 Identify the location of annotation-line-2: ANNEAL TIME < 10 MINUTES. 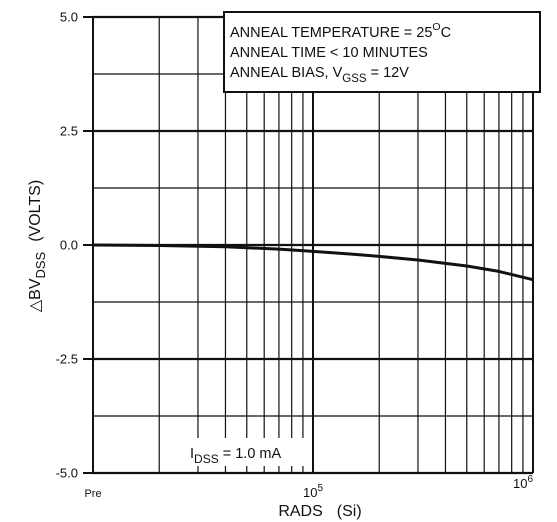
(329, 53).